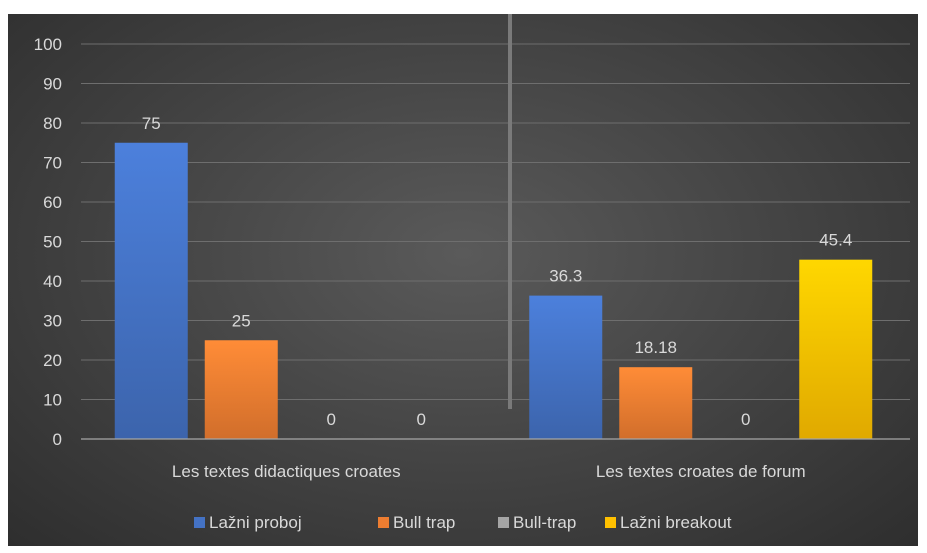 Image resolution: width=927 pixels, height=553 pixels. What do you see at coordinates (835, 240) in the screenshot?
I see `data-label: 45.4` at bounding box center [835, 240].